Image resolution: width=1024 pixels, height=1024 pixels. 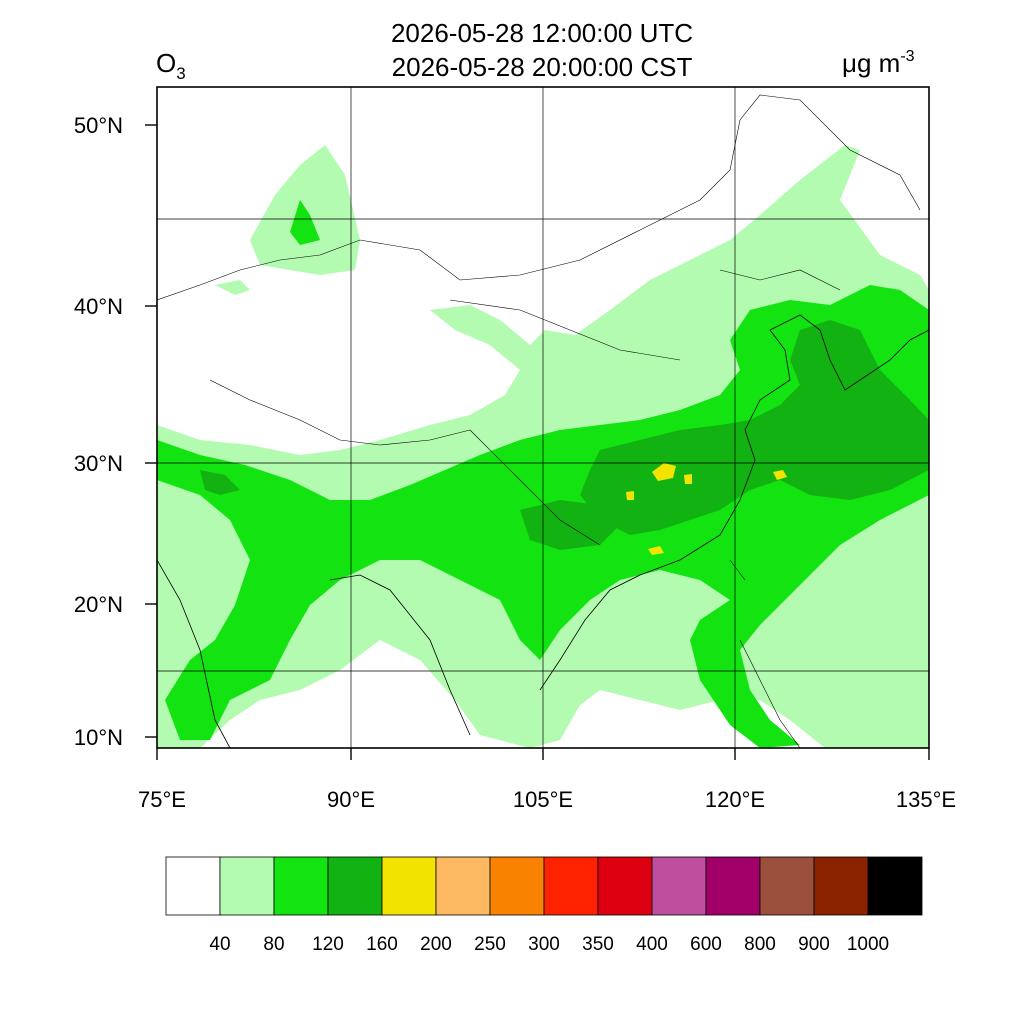 What do you see at coordinates (171, 65) in the screenshot?
I see `variable-label: O3` at bounding box center [171, 65].